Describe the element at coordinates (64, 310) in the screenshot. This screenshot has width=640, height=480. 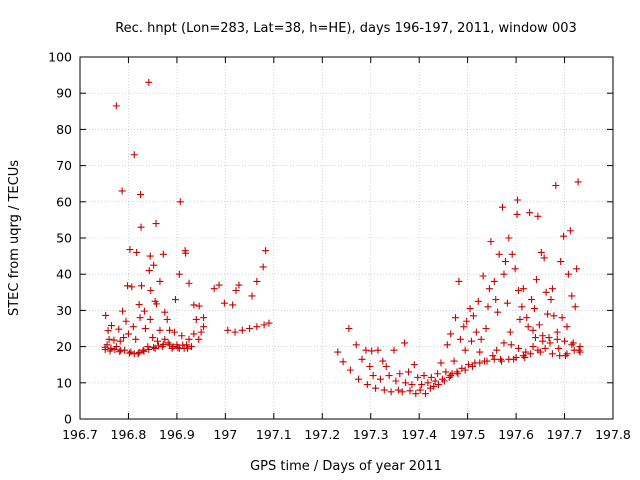
I see `y-tick-label: 30` at that location.